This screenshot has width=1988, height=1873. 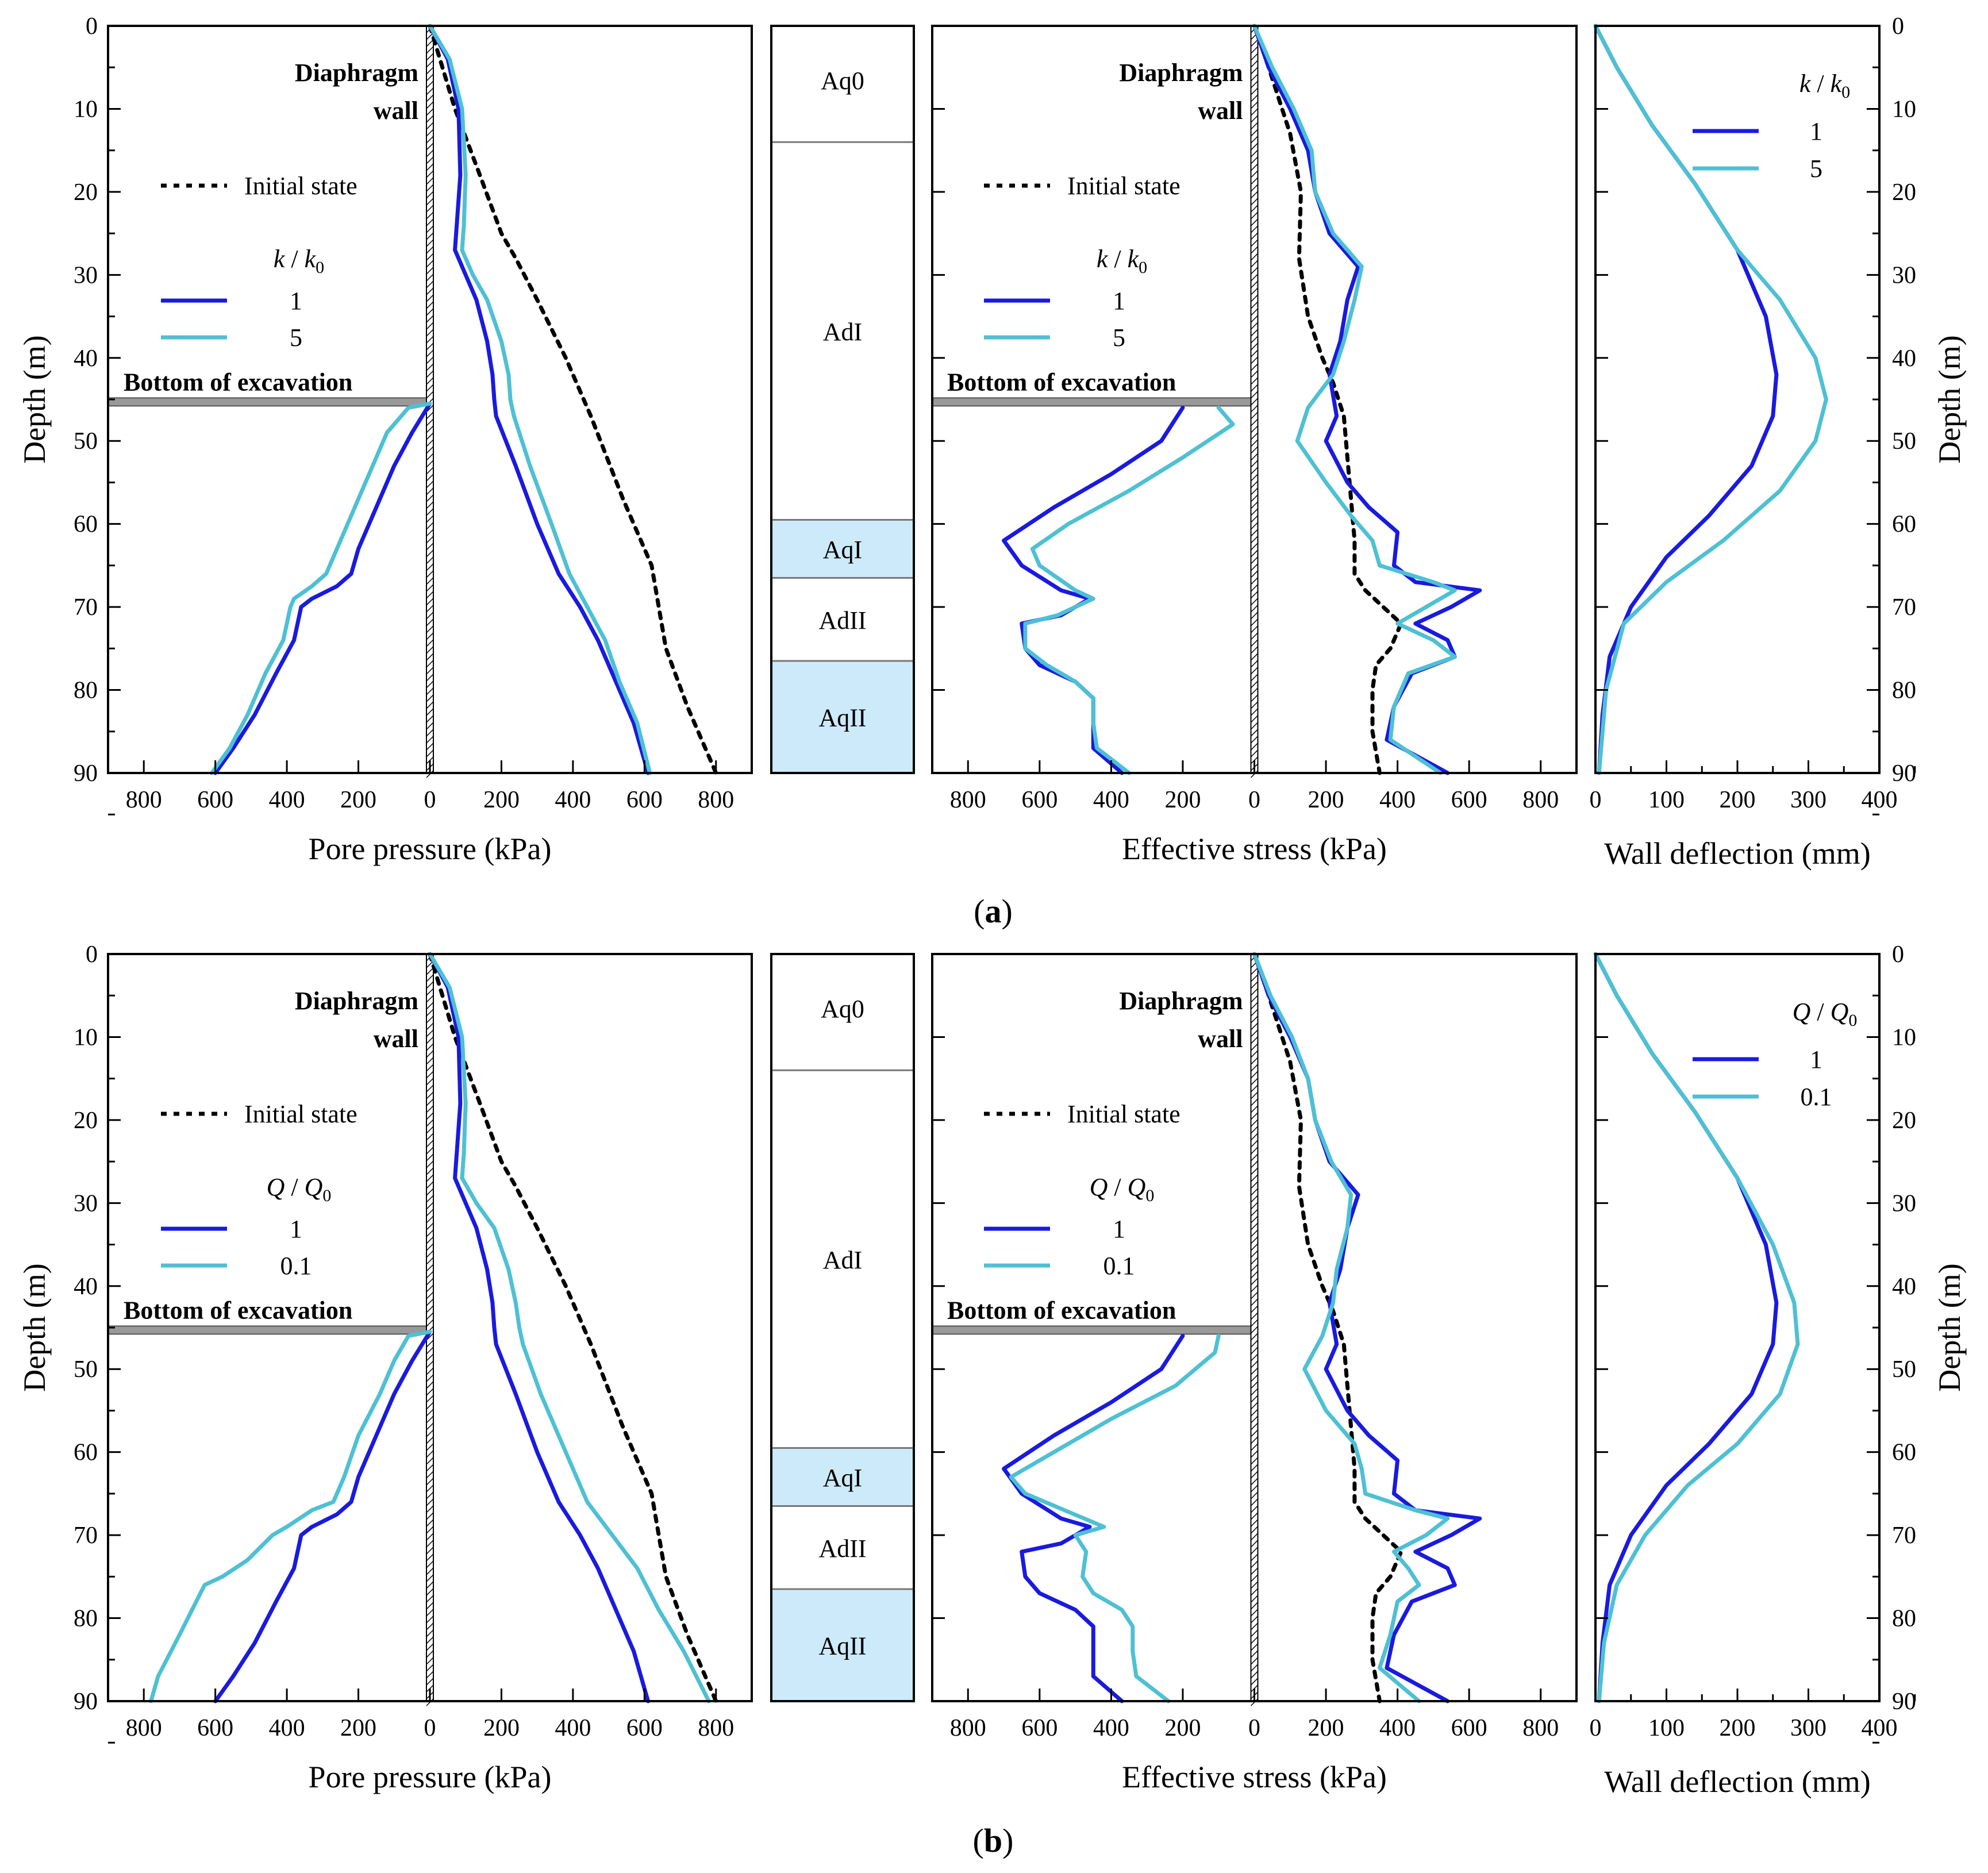 I want to click on stratum-fill, so click(x=842, y=717).